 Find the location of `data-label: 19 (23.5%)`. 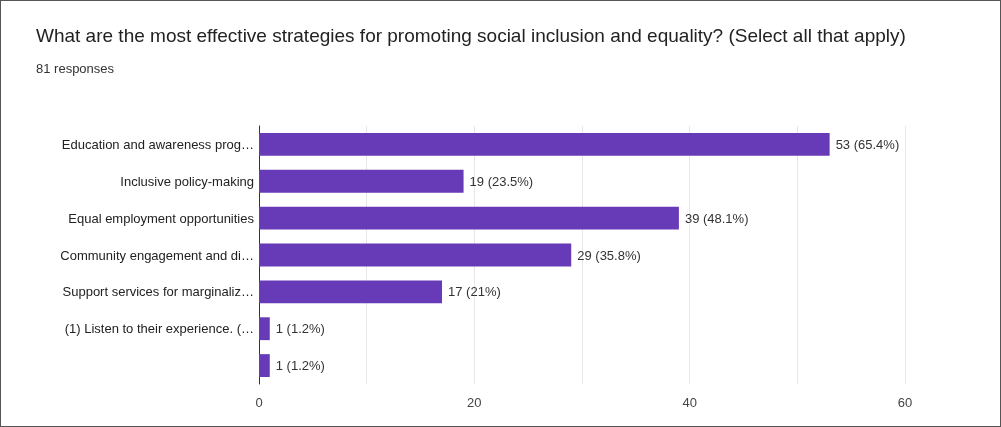

data-label: 19 (23.5%) is located at coordinates (501, 181).